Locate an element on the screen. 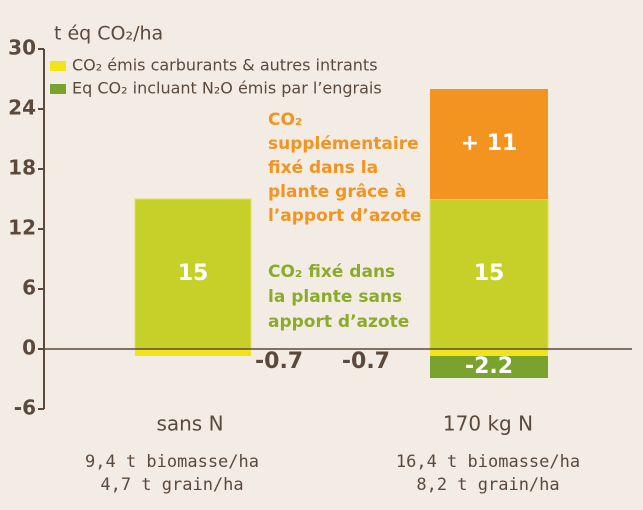  y-tick-label: 6 is located at coordinates (29, 288).